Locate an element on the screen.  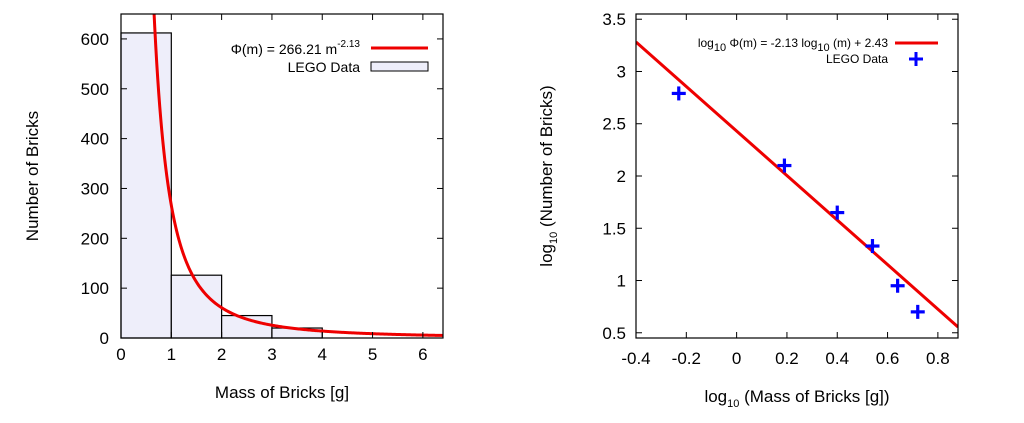
log-data-points is located at coordinates (798, 202).